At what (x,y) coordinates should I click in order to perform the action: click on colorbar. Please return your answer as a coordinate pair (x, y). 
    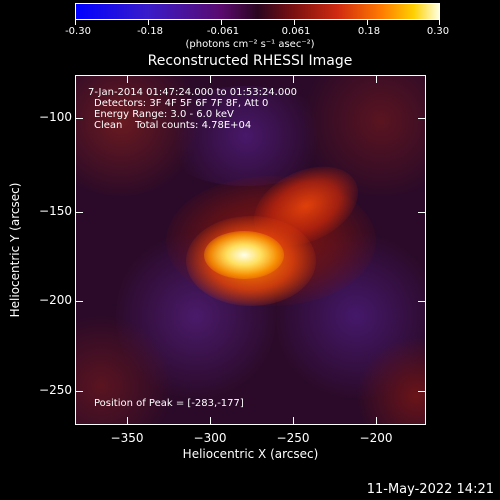
    Looking at the image, I should click on (257, 11).